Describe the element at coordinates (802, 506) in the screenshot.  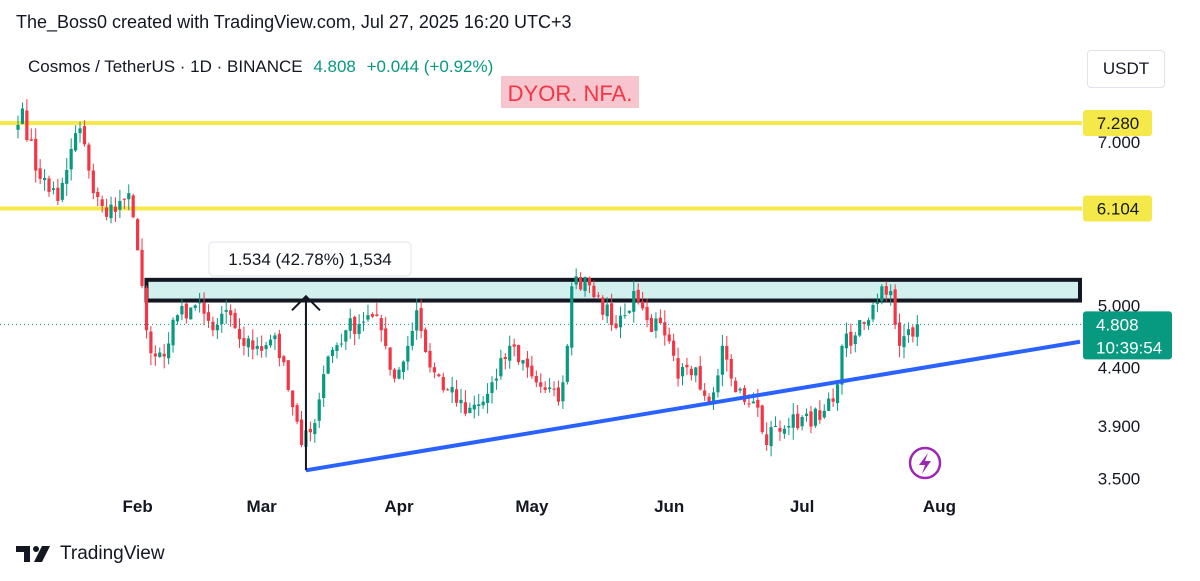
I see `x-tick-label: Jul` at that location.